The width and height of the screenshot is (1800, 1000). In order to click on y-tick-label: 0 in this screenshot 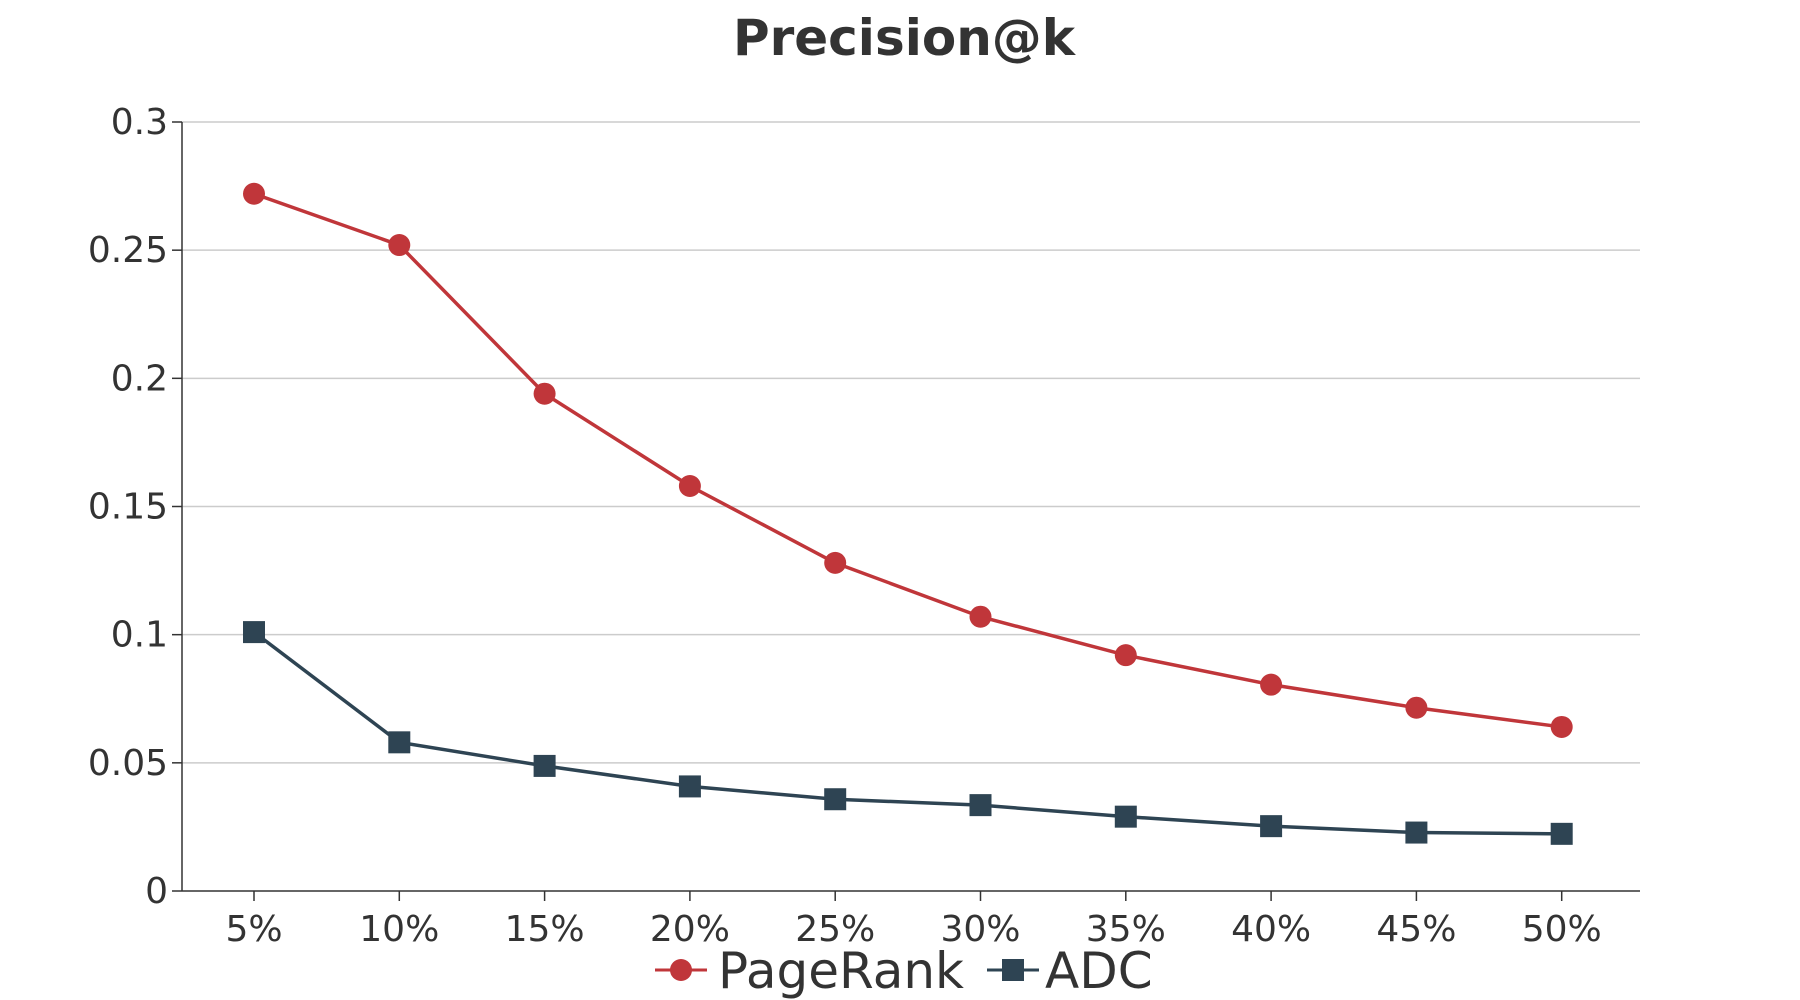, I will do `click(156, 891)`.